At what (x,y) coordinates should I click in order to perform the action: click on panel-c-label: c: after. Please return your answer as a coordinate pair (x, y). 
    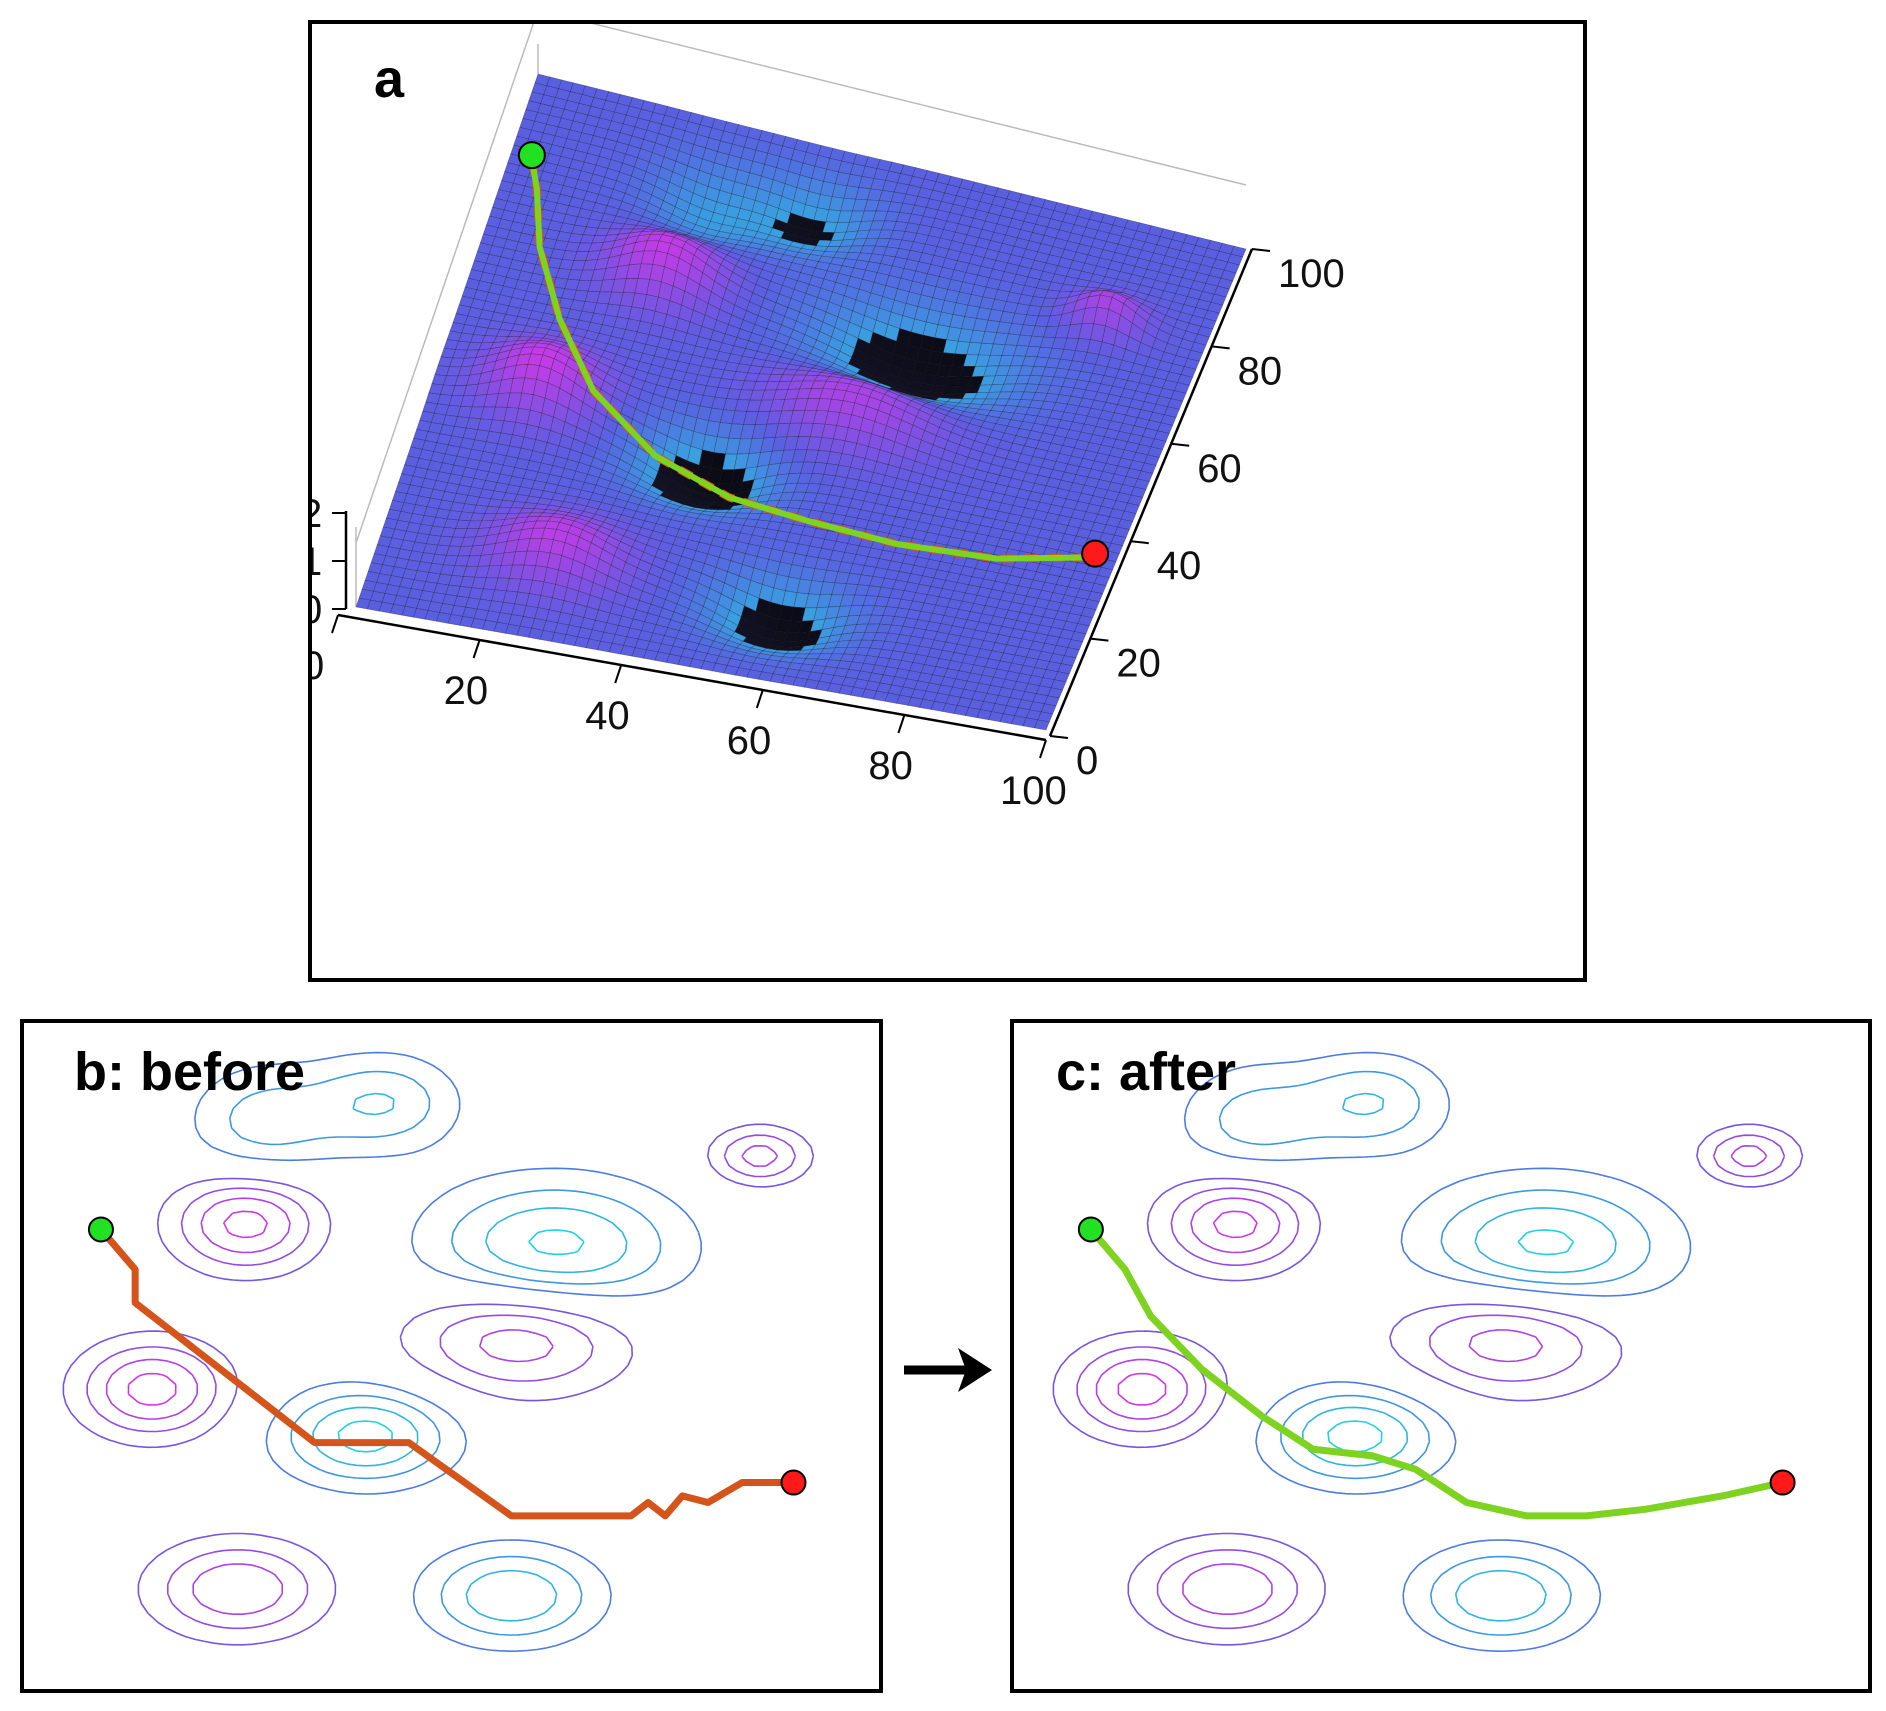
    Looking at the image, I should click on (1146, 1072).